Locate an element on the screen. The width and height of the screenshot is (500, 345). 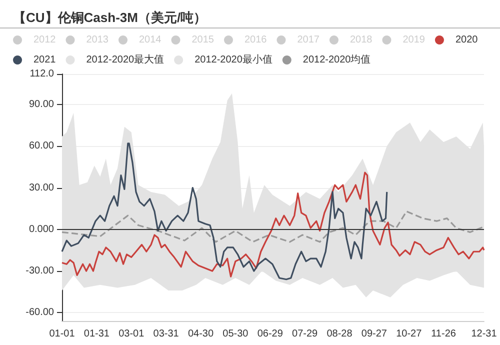
x-tick-label: 09-27 is located at coordinates (374, 334).